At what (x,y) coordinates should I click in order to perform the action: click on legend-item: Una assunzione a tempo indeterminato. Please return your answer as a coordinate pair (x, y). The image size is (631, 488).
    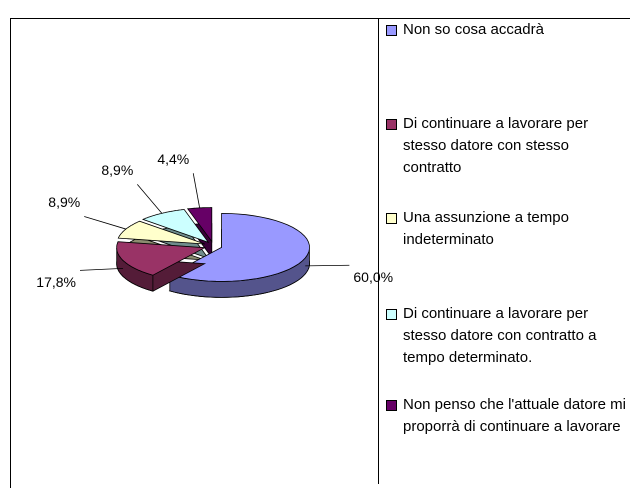
    Looking at the image, I should click on (508, 229).